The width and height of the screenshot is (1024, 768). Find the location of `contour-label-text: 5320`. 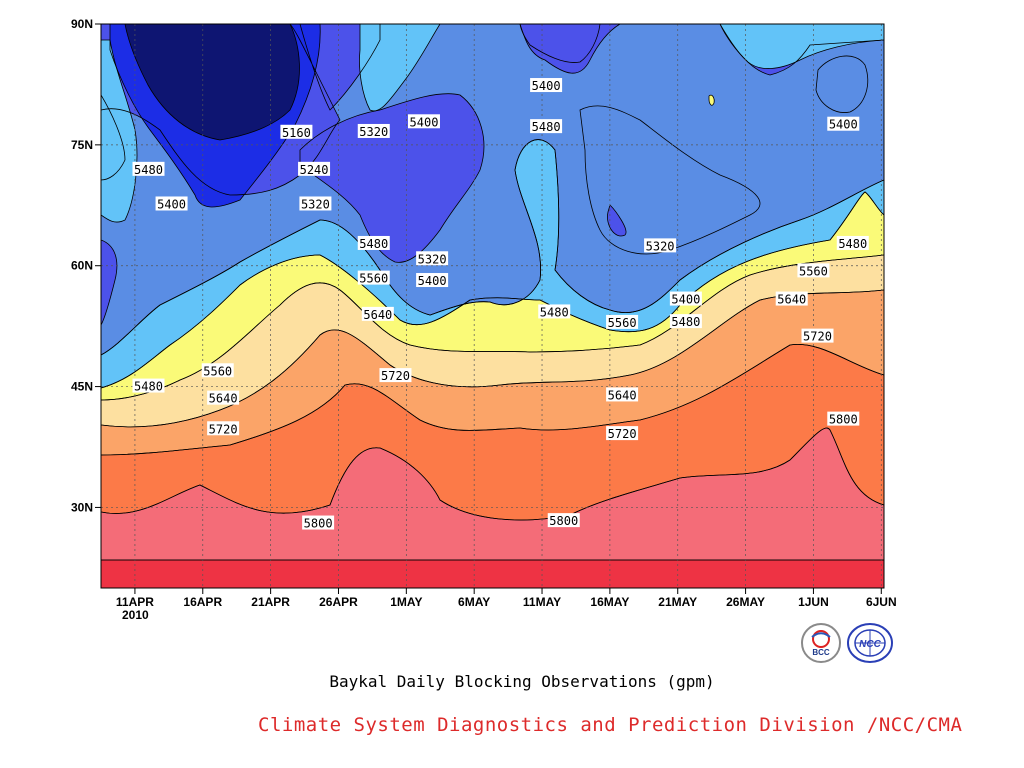

contour-label-text: 5320 is located at coordinates (373, 132).